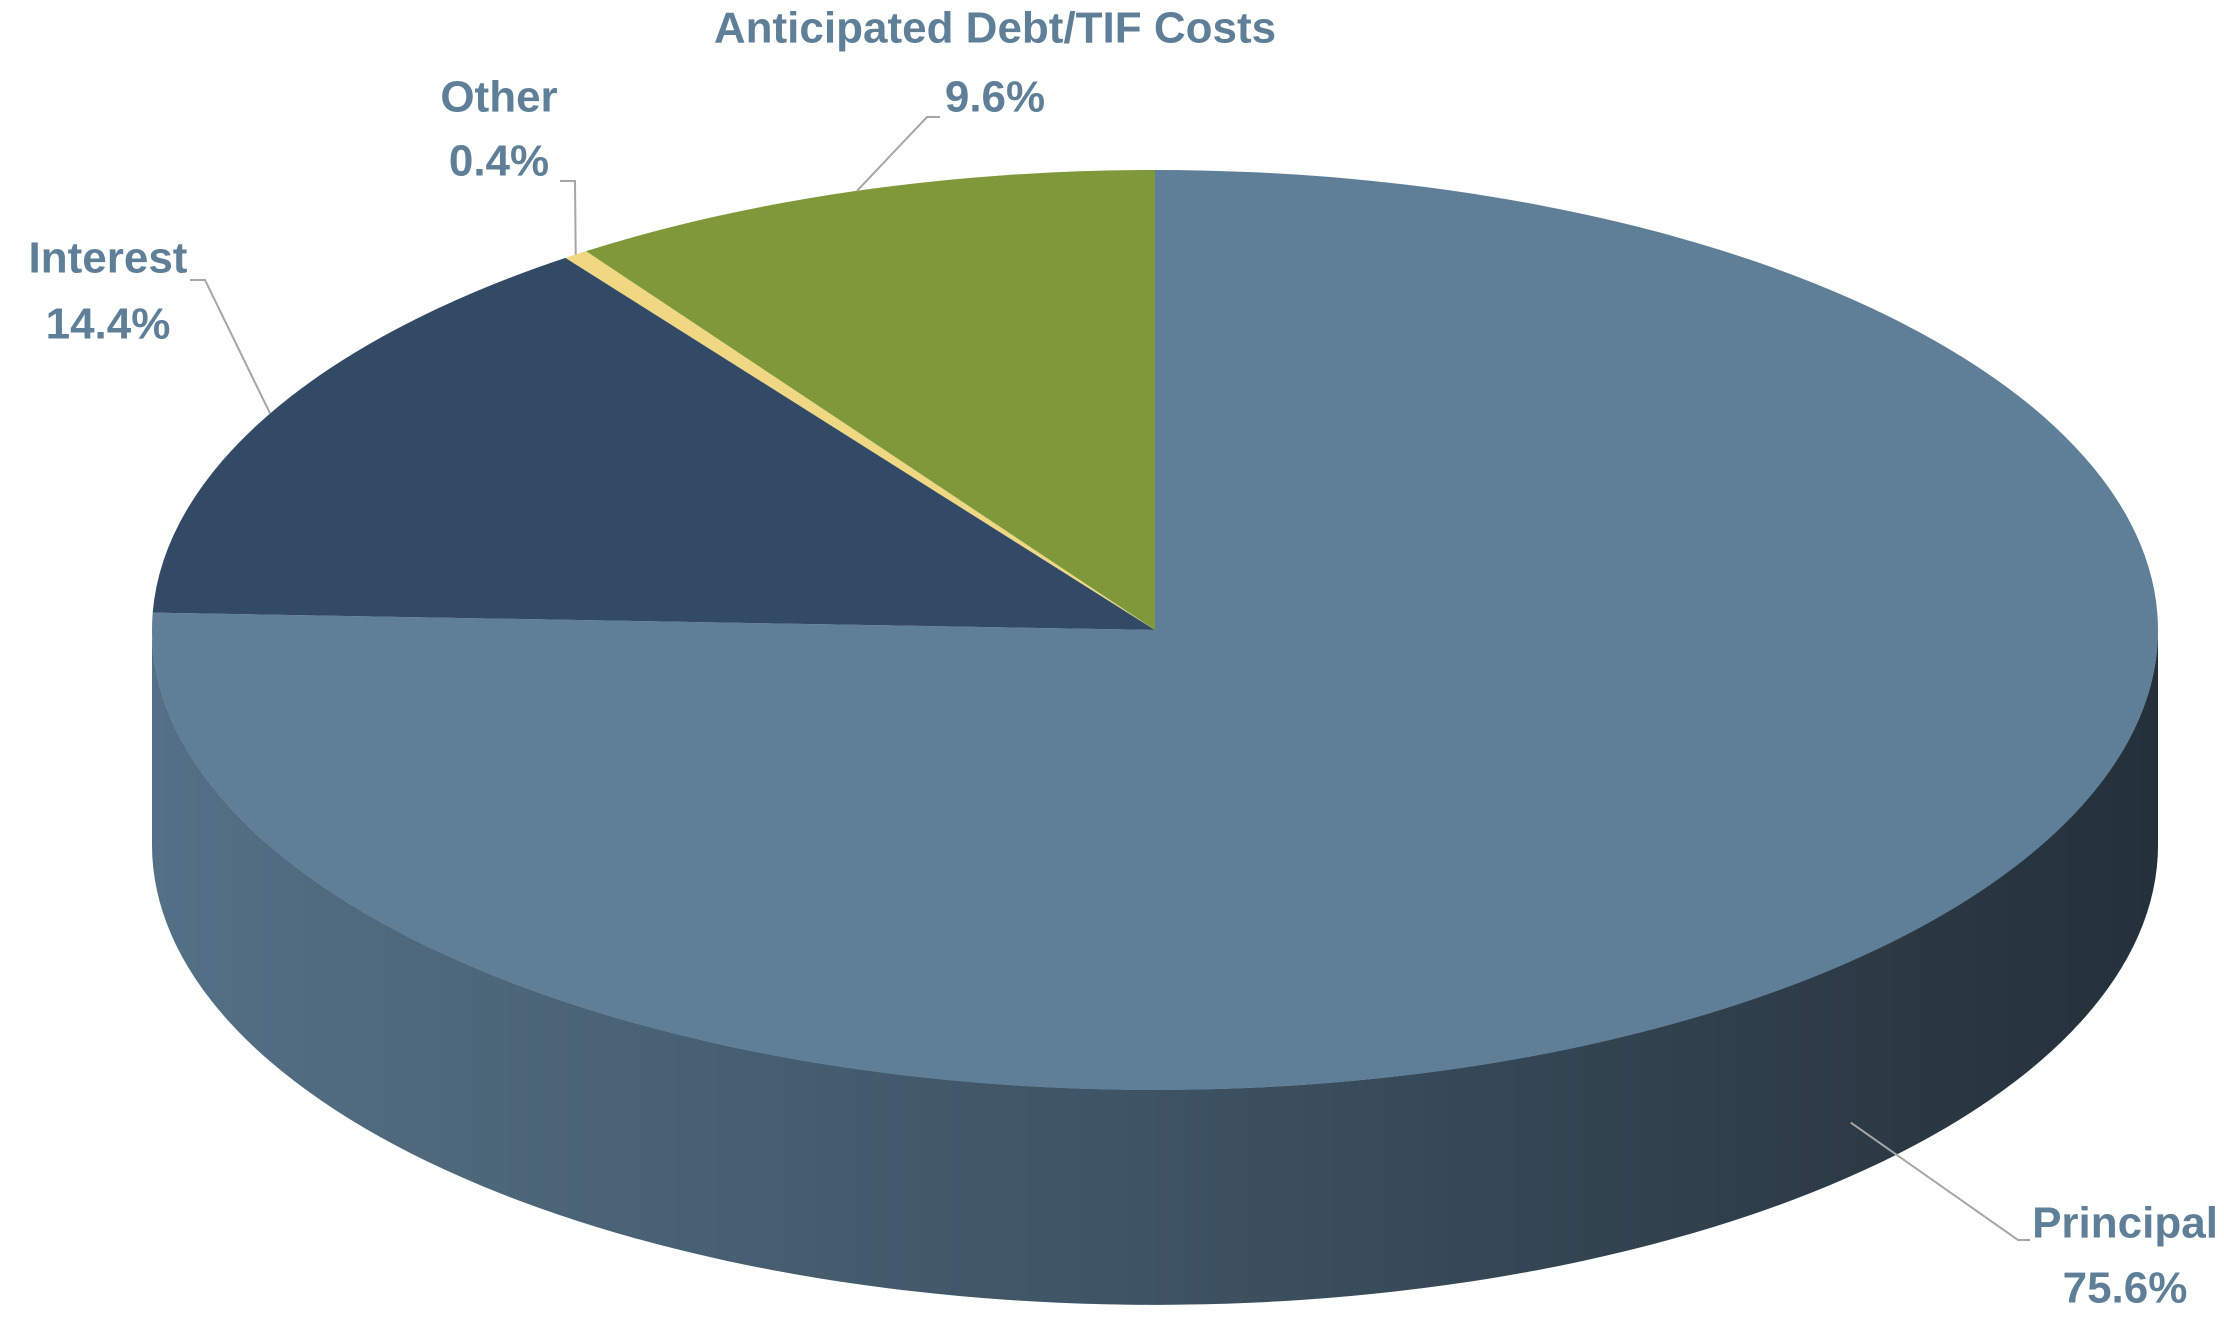 This screenshot has width=2224, height=1332. What do you see at coordinates (108, 258) in the screenshot?
I see `category-label: Interest` at bounding box center [108, 258].